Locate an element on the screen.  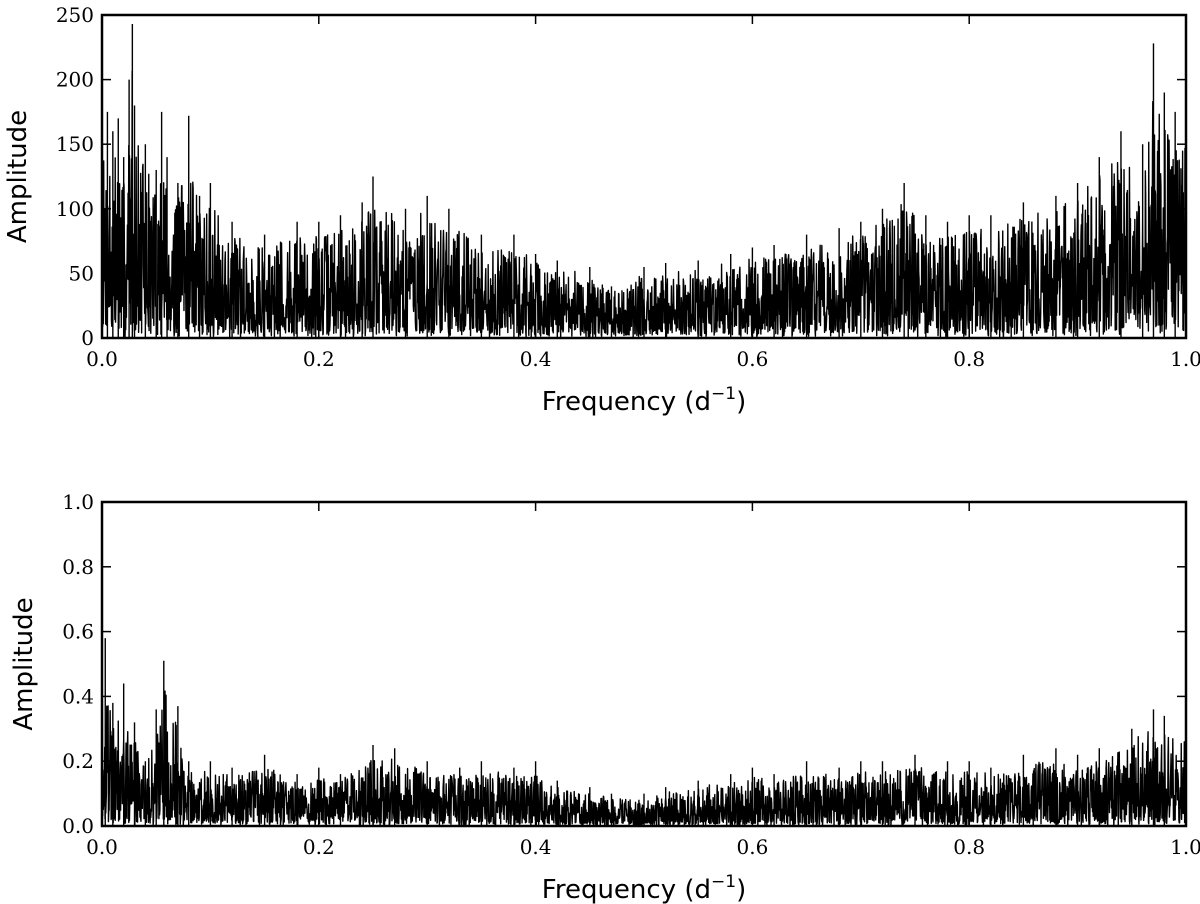
y-tick-label: 0.8 is located at coordinates (78, 567).